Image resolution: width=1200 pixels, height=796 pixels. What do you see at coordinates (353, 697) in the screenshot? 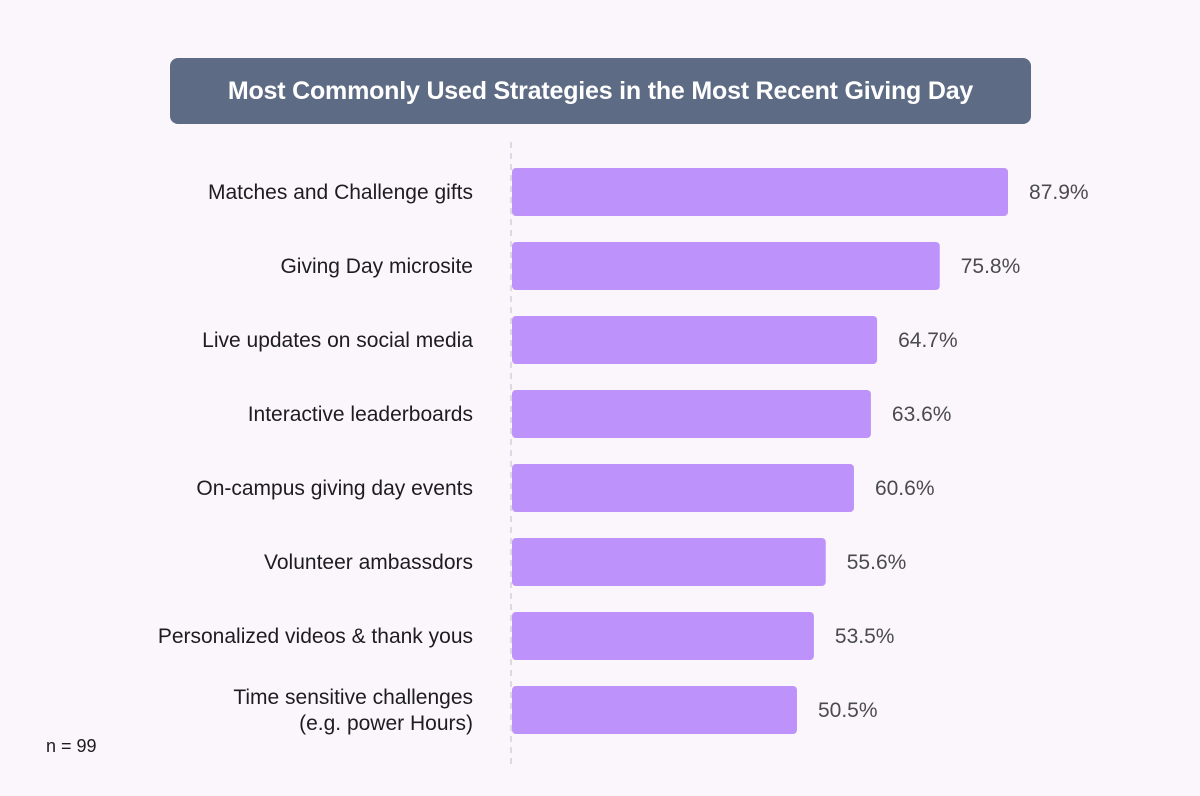
I see `category-label: Time sensitive challenges` at bounding box center [353, 697].